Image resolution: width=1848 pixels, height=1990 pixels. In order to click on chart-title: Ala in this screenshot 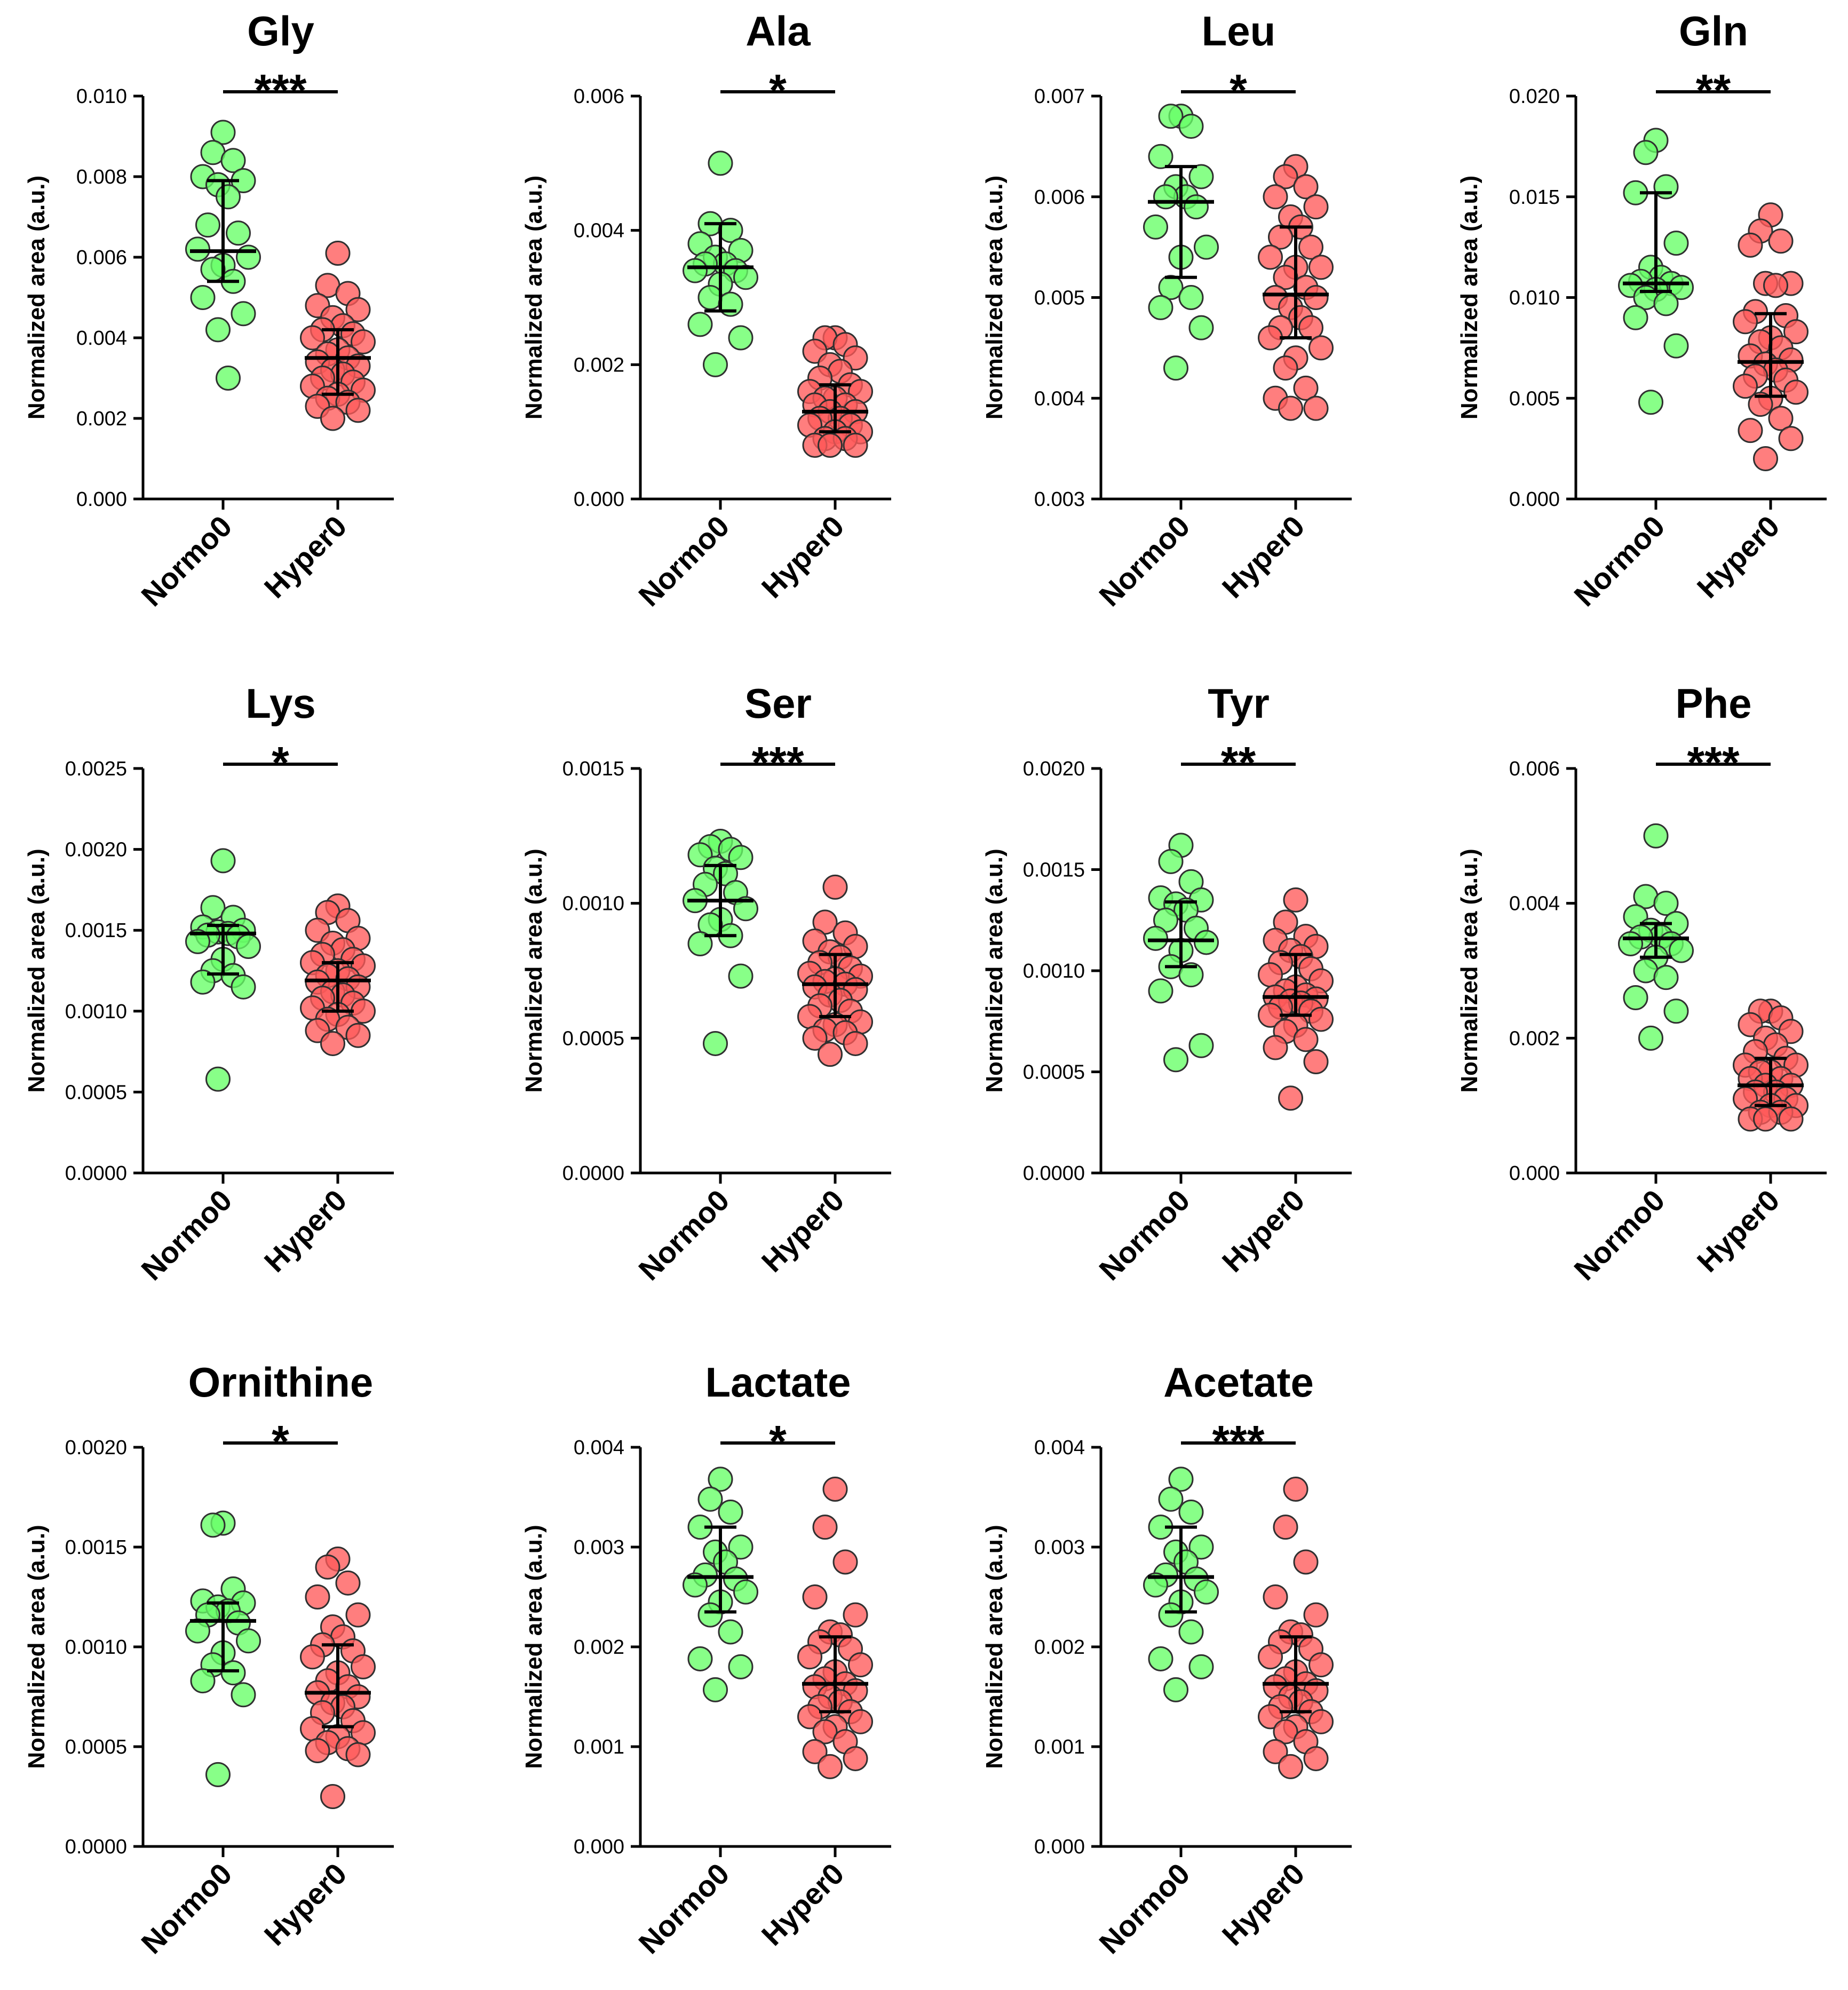, I will do `click(778, 30)`.